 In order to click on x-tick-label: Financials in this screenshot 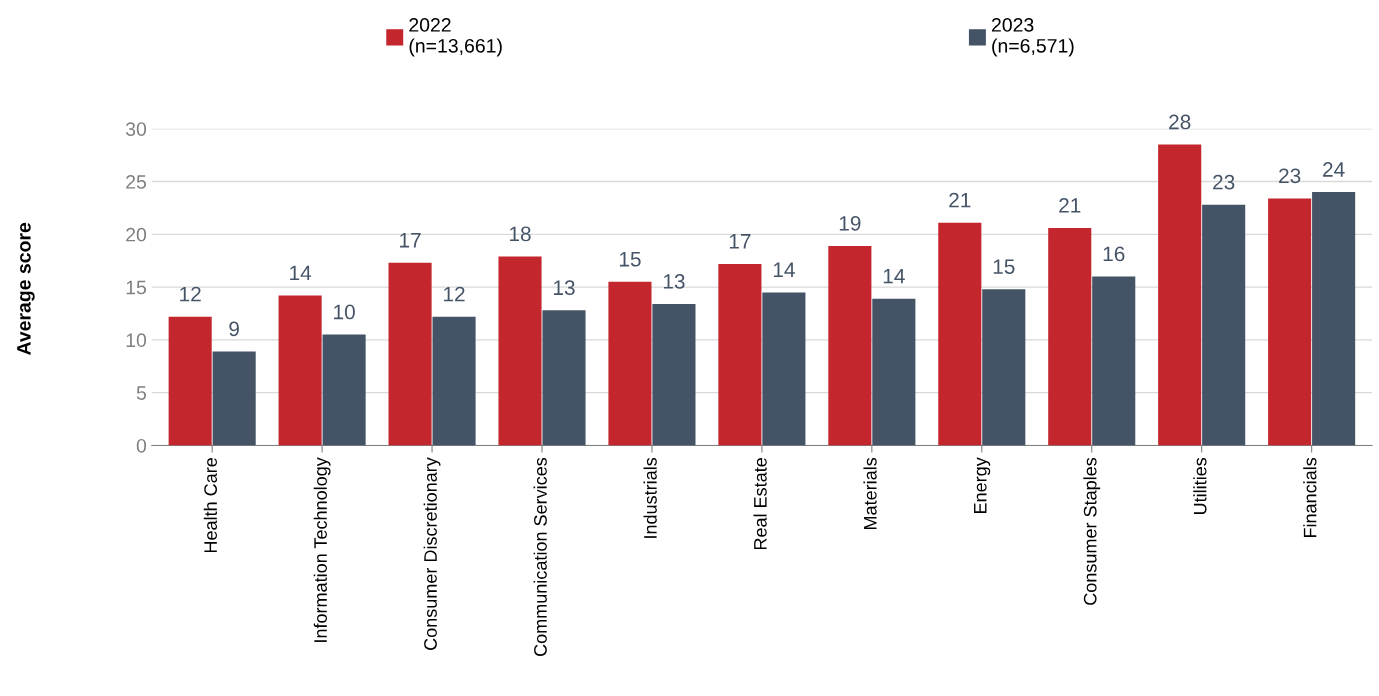, I will do `click(1310, 497)`.